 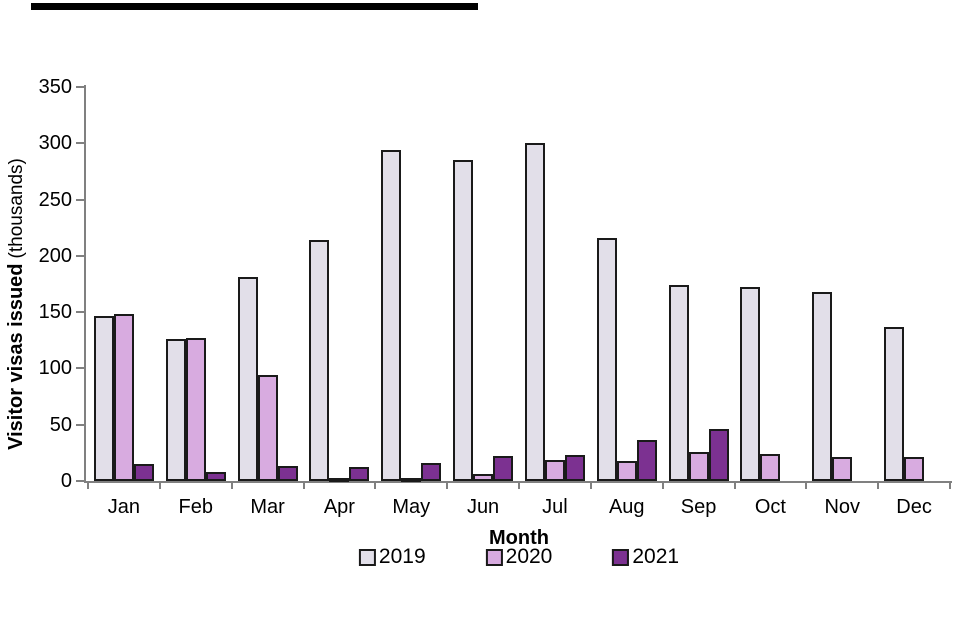 What do you see at coordinates (750, 384) in the screenshot?
I see `bar-2019-Oct` at bounding box center [750, 384].